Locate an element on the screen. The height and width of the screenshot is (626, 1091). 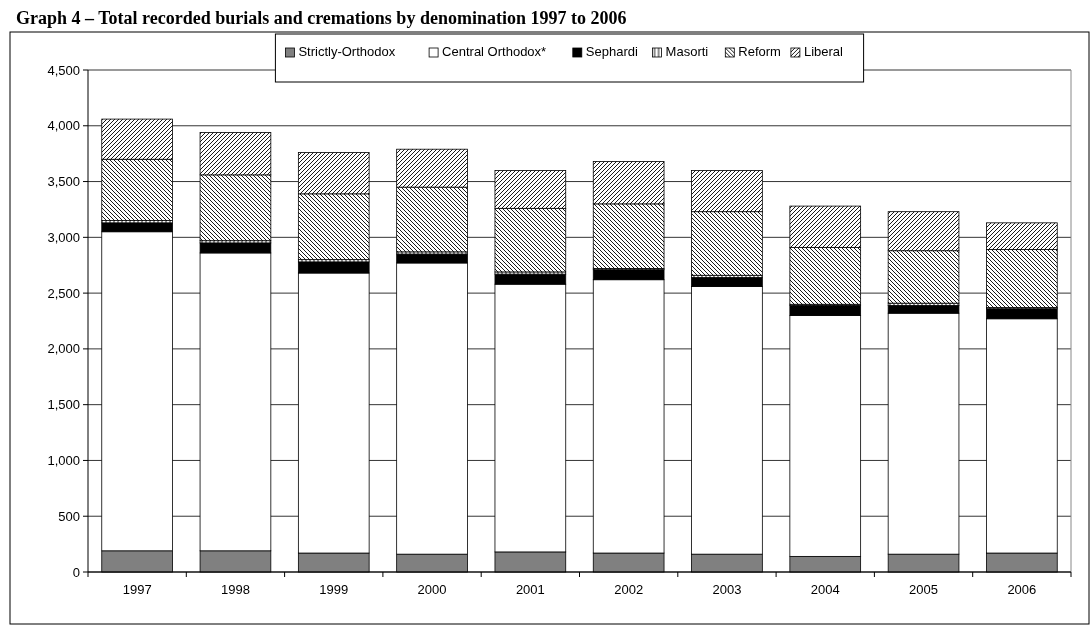
y-tick-label: 3,500 is located at coordinates (63, 182).